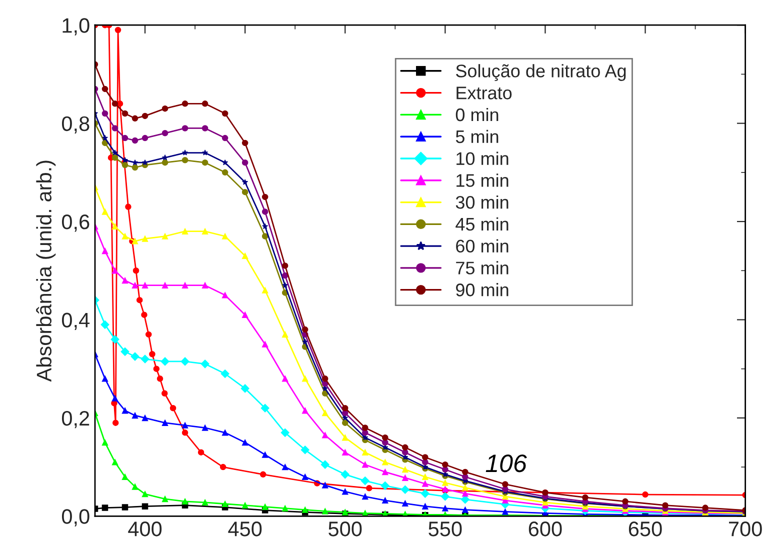 The width and height of the screenshot is (766, 558). Describe the element at coordinates (541, 73) in the screenshot. I see `legend-label: Solução de nitrato Ag` at that location.